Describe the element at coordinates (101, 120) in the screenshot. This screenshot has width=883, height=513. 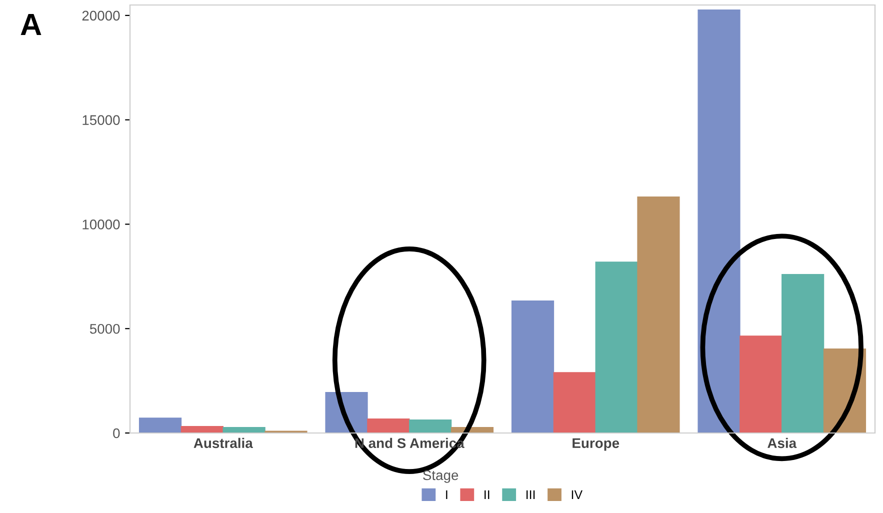
I see `y-tick-label: 15000` at that location.